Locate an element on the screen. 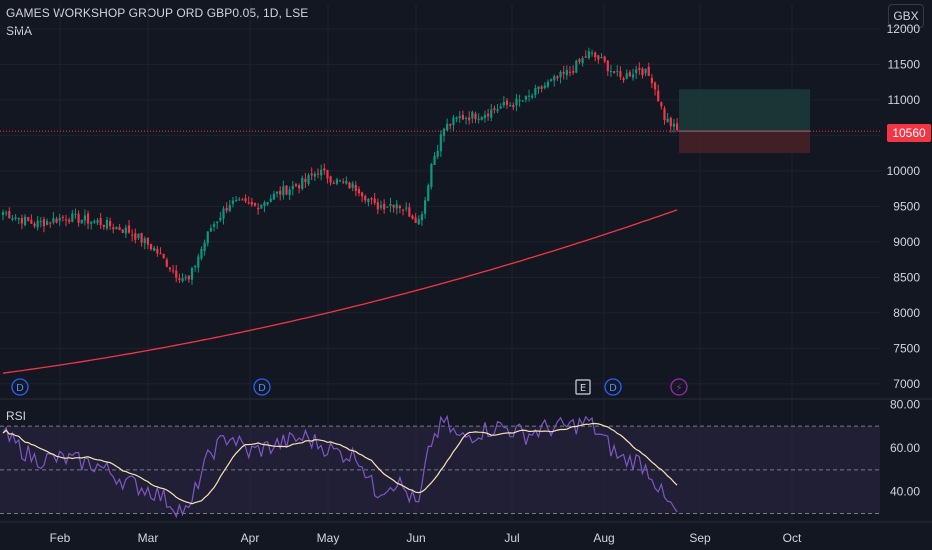 Image resolution: width=932 pixels, height=550 pixels. price-axis-label: 12000 is located at coordinates (904, 29).